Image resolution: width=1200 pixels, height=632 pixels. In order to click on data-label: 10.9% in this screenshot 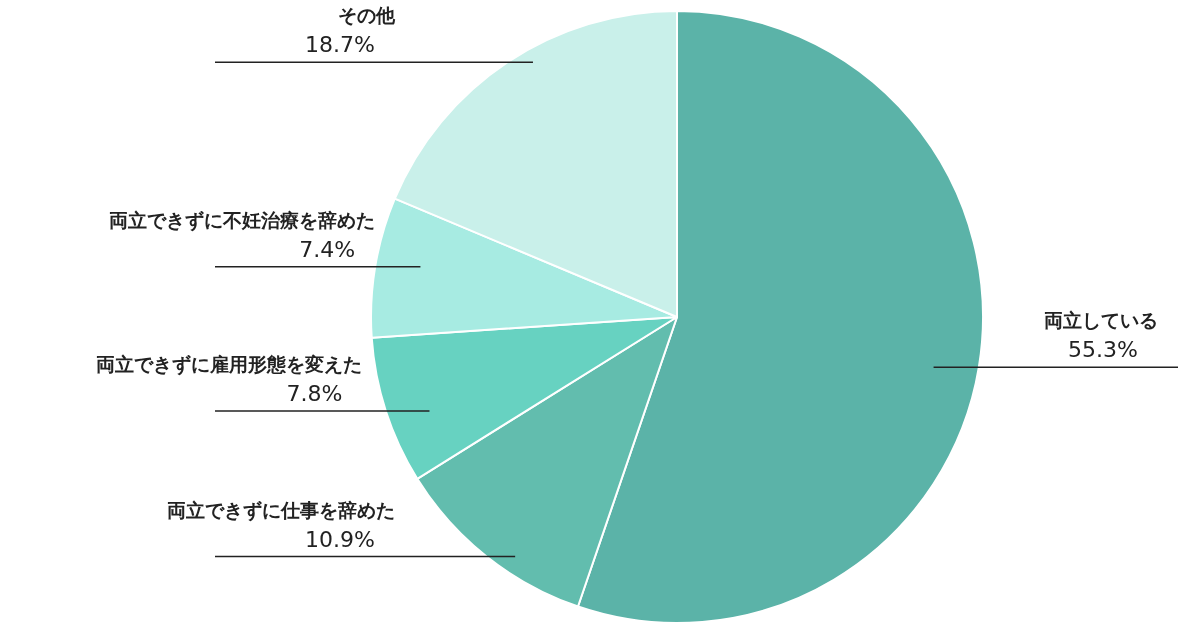, I will do `click(340, 539)`.